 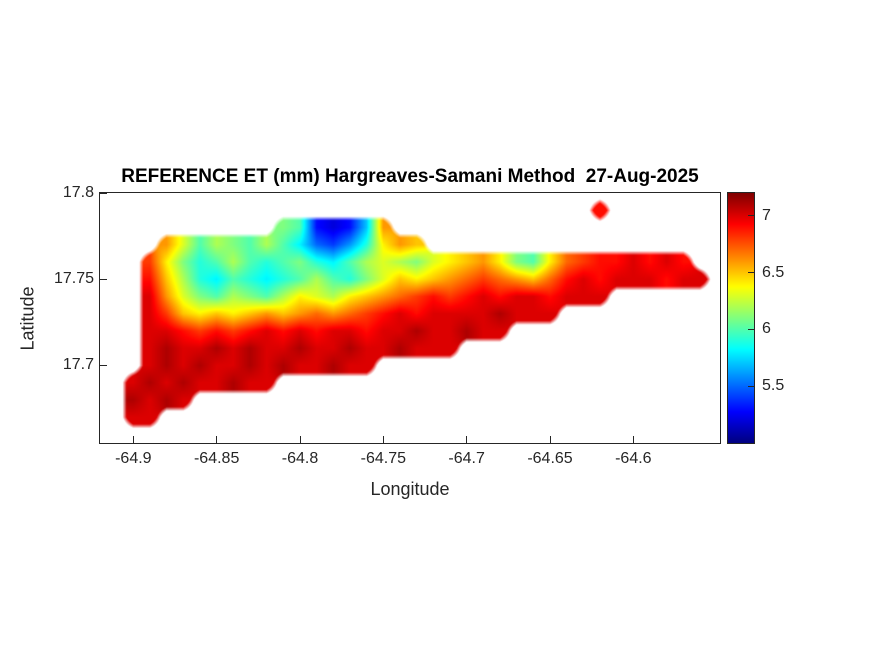 I want to click on x-tick-label: -64.65, so click(x=550, y=458).